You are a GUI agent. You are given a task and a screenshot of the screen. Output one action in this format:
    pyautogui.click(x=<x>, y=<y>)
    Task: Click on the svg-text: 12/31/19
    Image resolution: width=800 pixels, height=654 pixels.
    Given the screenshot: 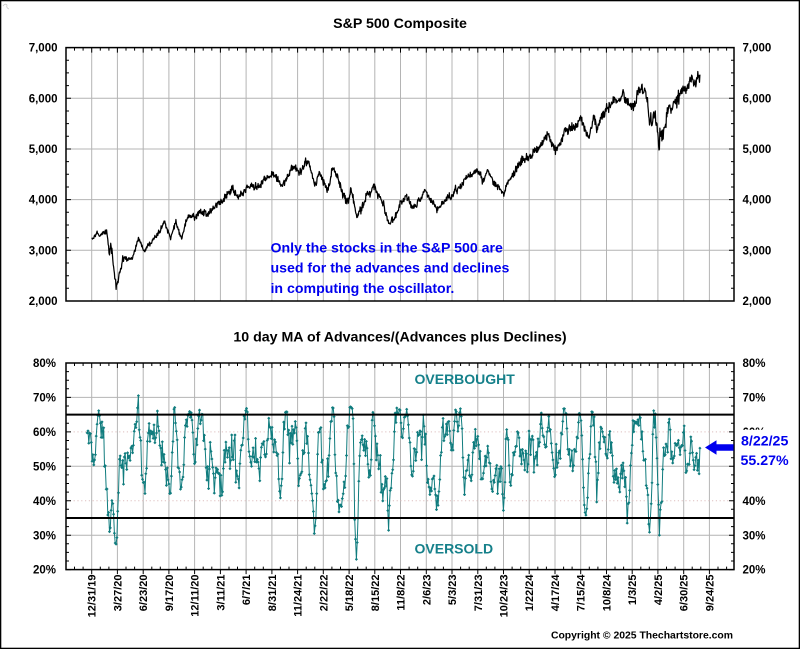 What is the action you would take?
    pyautogui.click(x=93, y=596)
    